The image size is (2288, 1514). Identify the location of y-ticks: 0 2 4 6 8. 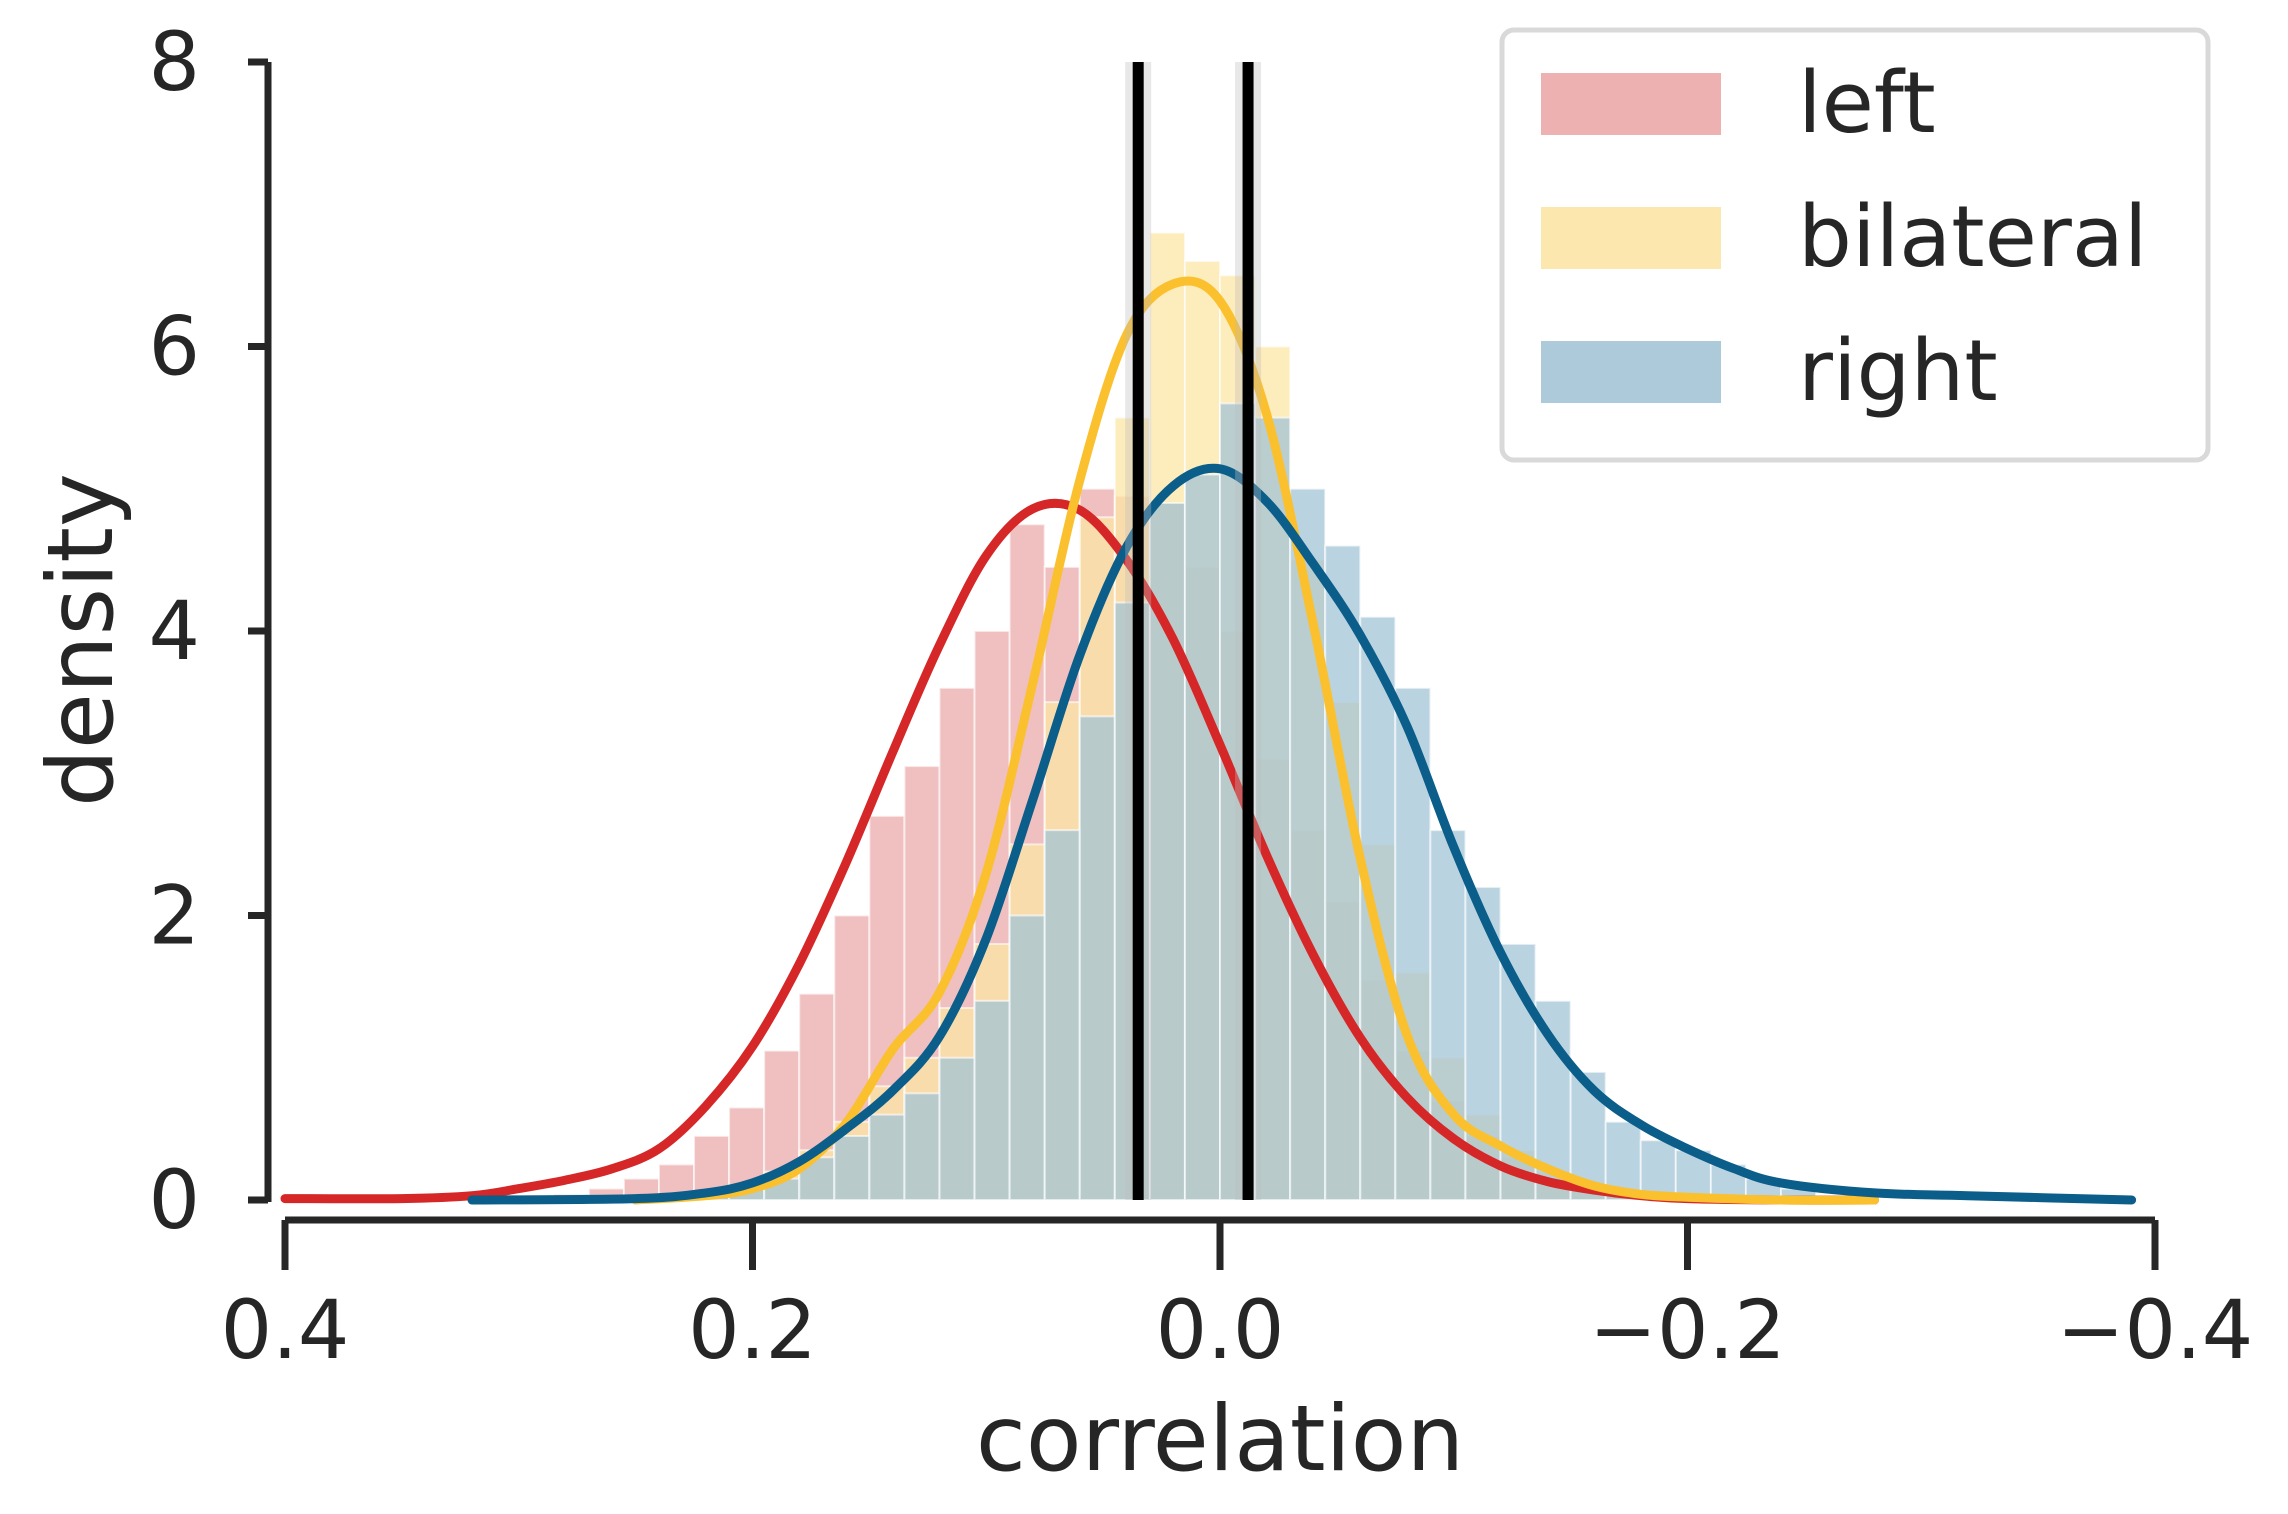
(208, 632).